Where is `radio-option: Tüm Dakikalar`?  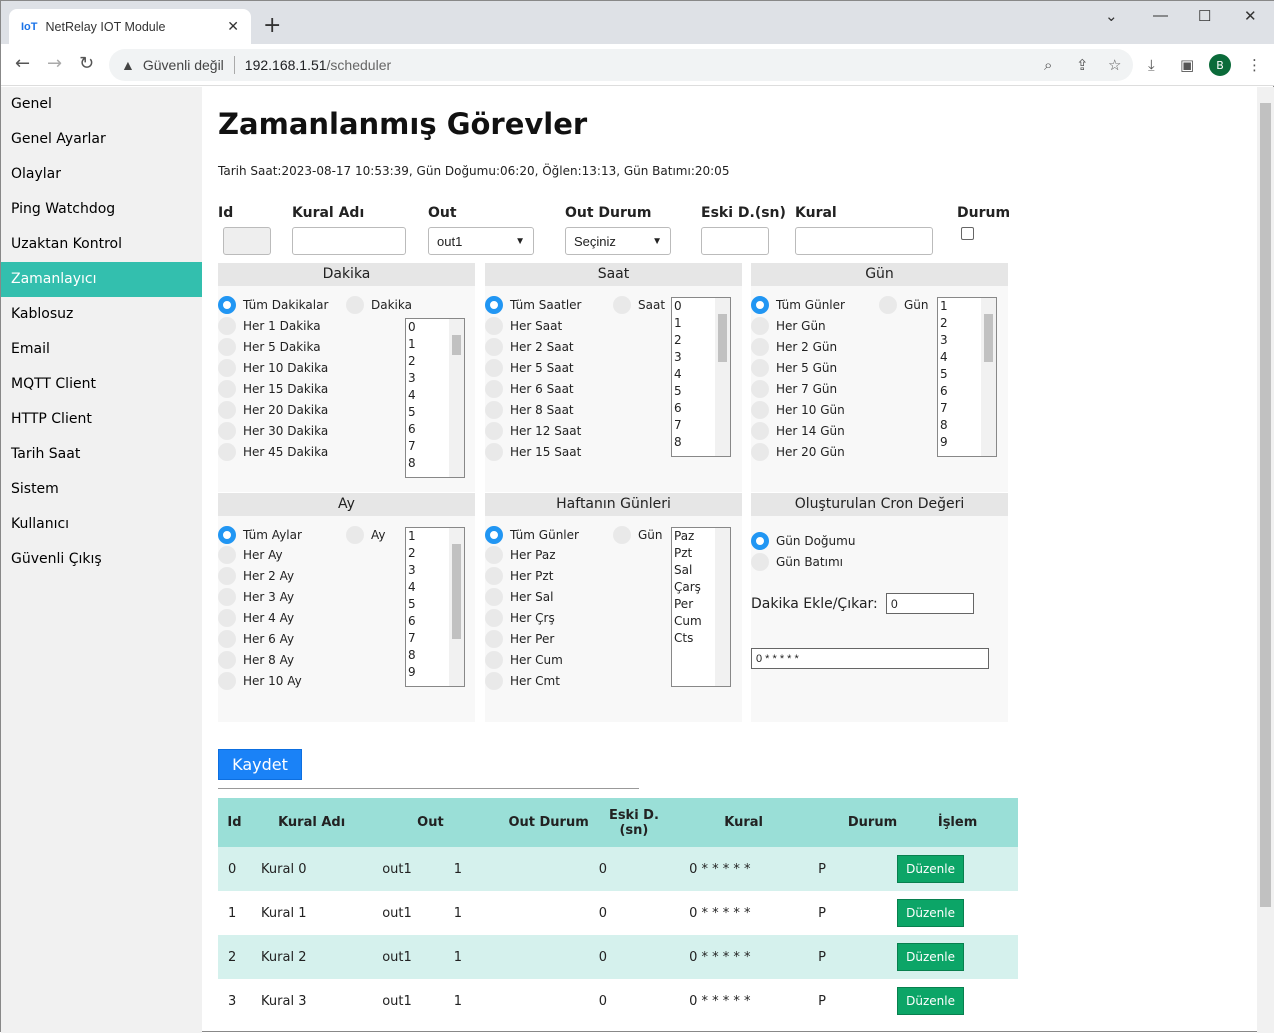 radio-option: Tüm Dakikalar is located at coordinates (273, 305).